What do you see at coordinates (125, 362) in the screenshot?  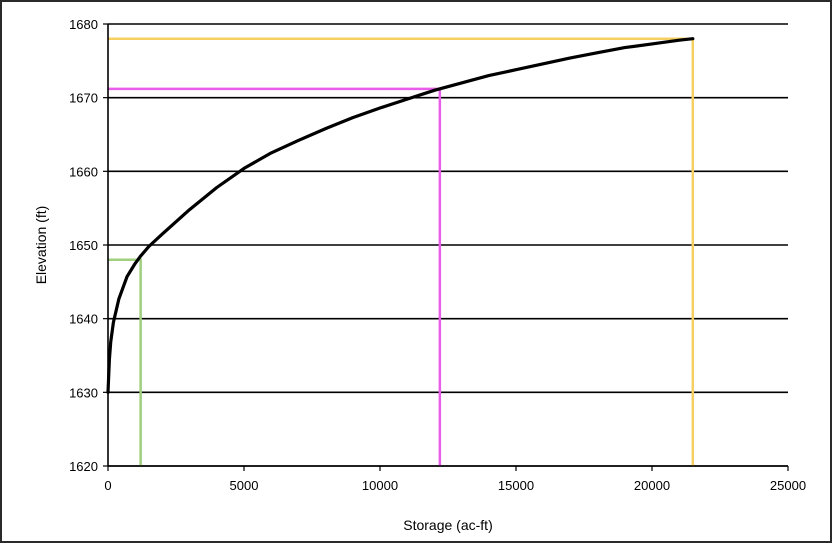 I see `reference-line` at bounding box center [125, 362].